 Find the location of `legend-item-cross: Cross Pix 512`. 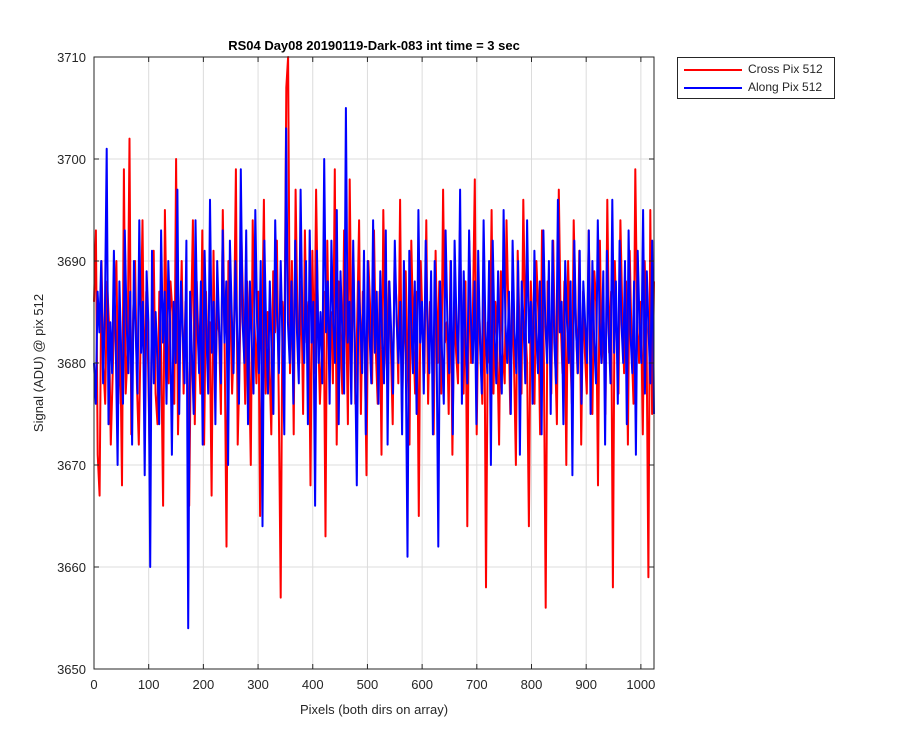

legend-item-cross: Cross Pix 512 is located at coordinates (757, 69).